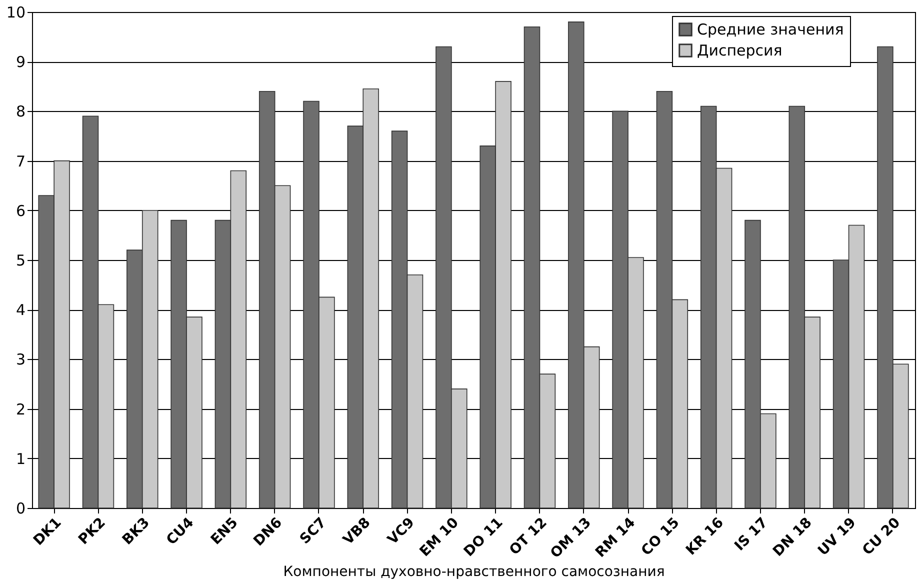 Image resolution: width=920 pixels, height=584 pixels. I want to click on y-tick-label: 8, so click(21, 111).